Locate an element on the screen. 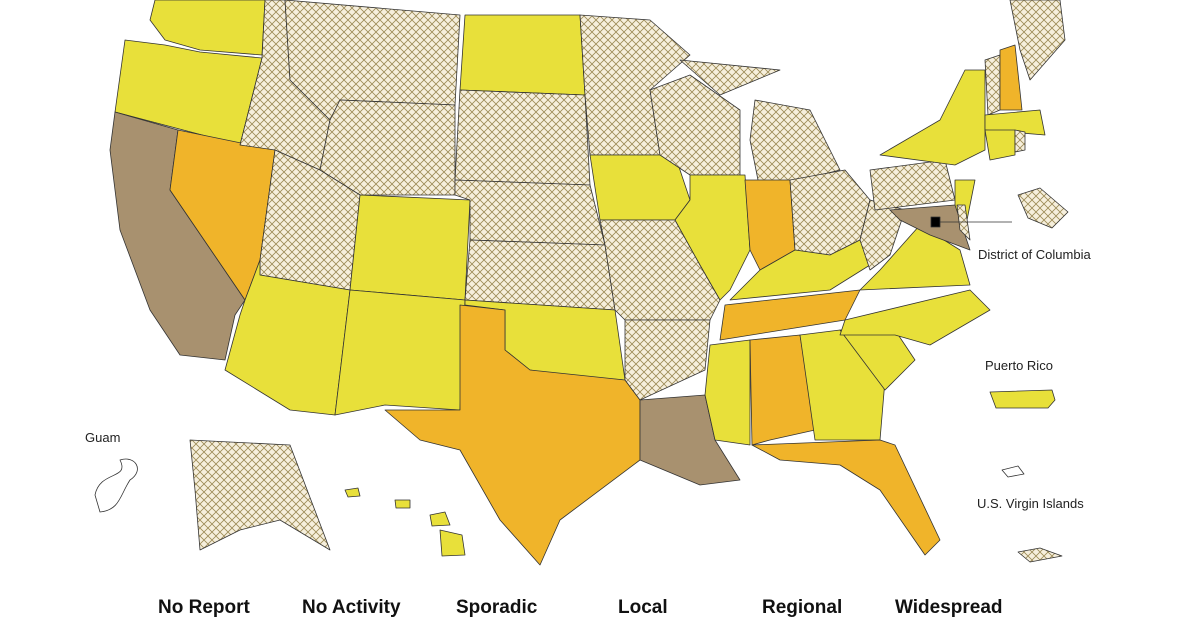 Image resolution: width=1200 pixels, height=630 pixels. territory-label: Guam is located at coordinates (102, 437).